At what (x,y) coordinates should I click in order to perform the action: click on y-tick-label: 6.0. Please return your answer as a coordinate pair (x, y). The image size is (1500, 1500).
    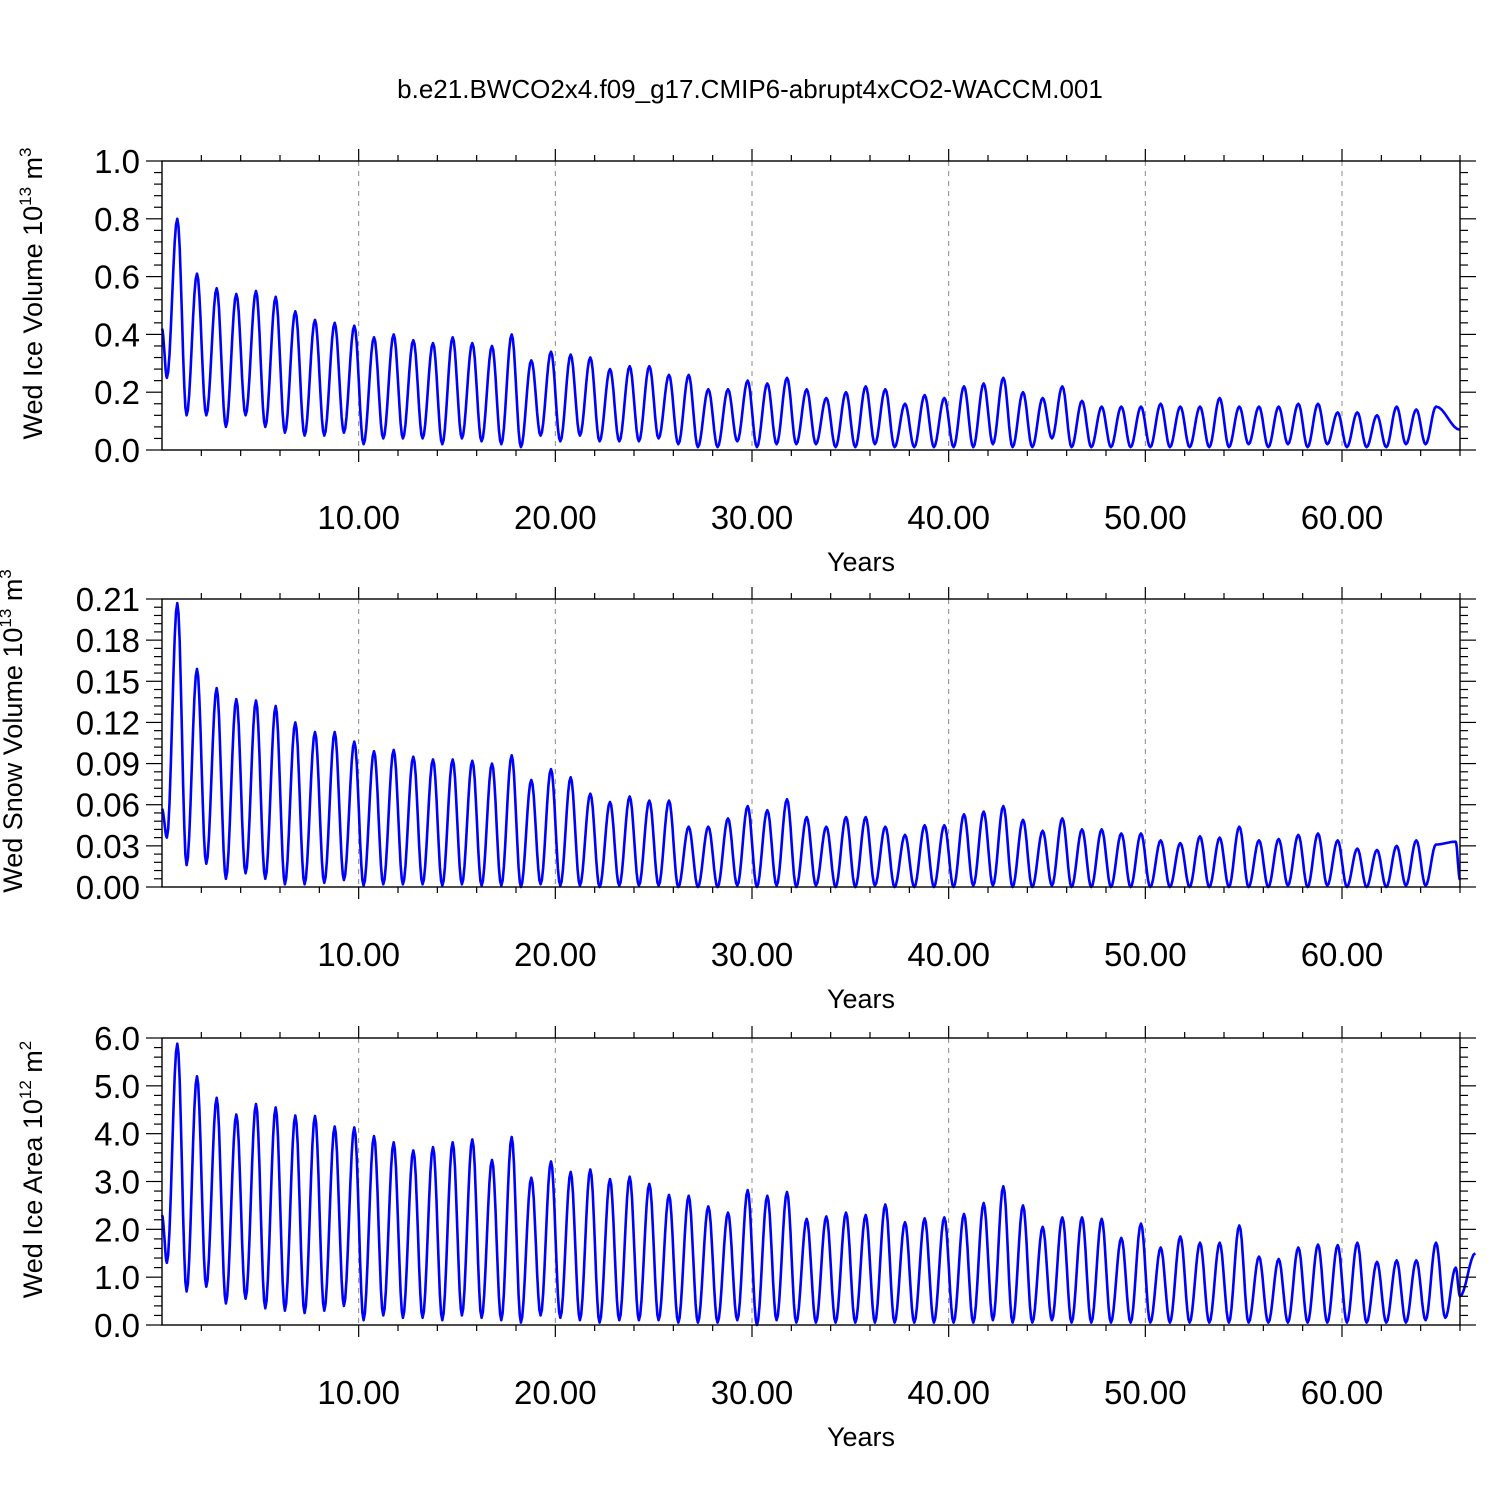
    Looking at the image, I should click on (117, 1038).